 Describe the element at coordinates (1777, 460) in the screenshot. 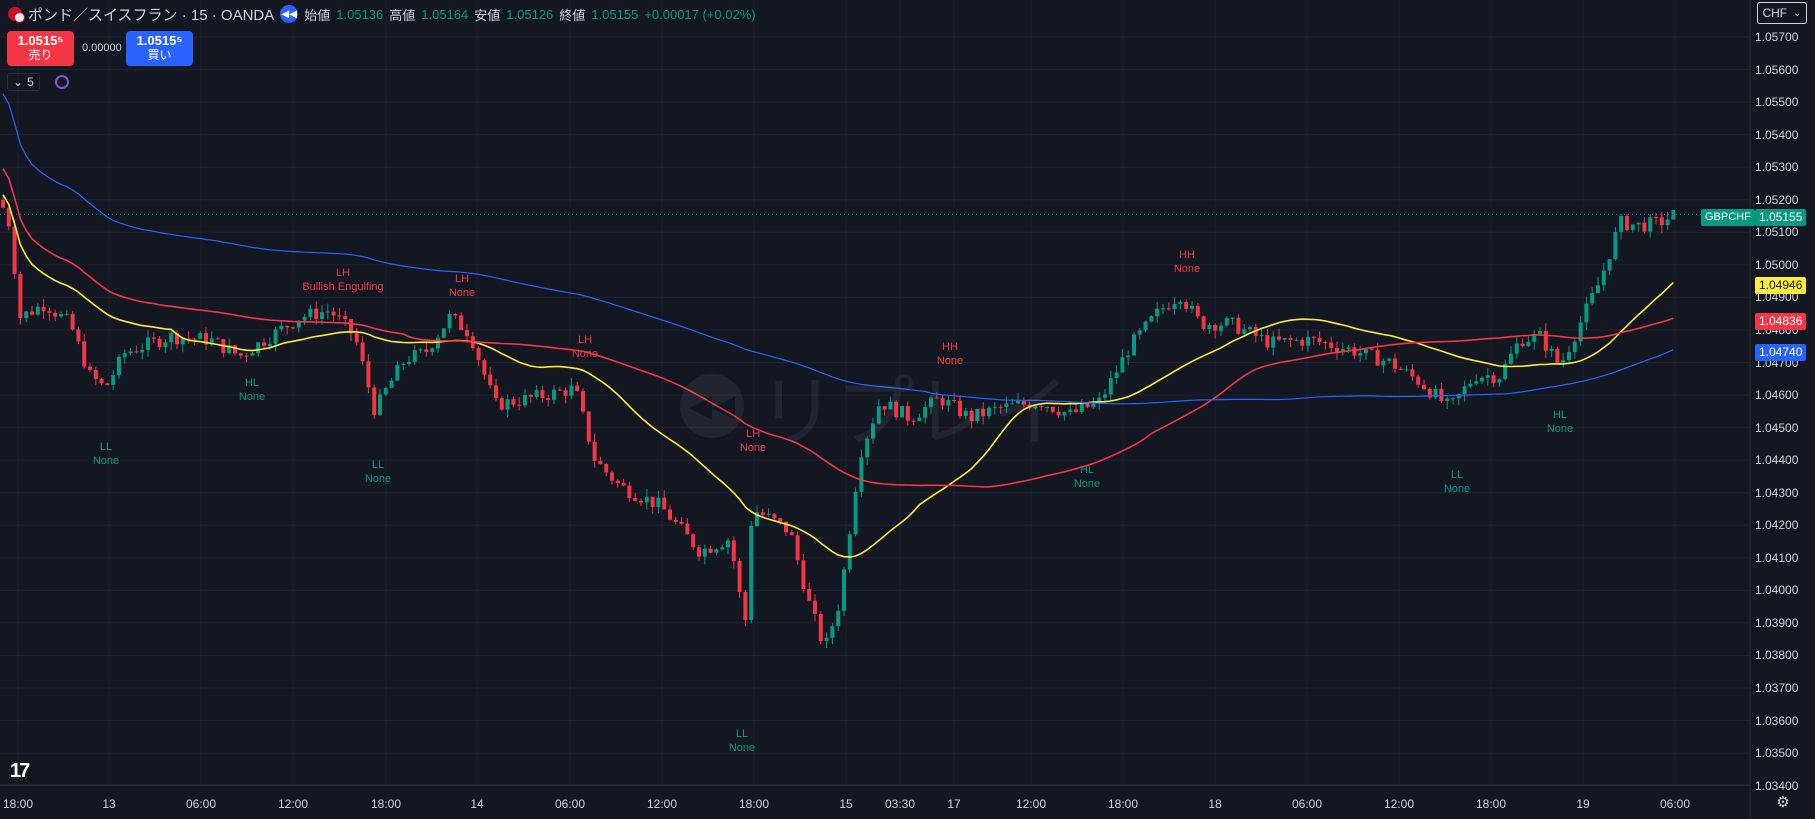

I see `price-axis-label: 1.04400` at that location.